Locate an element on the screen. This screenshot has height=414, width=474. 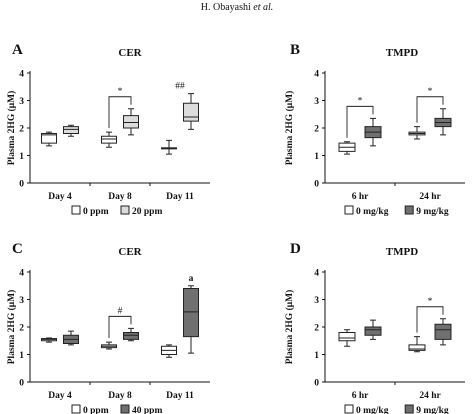
significance-marker: # is located at coordinates (120, 311).